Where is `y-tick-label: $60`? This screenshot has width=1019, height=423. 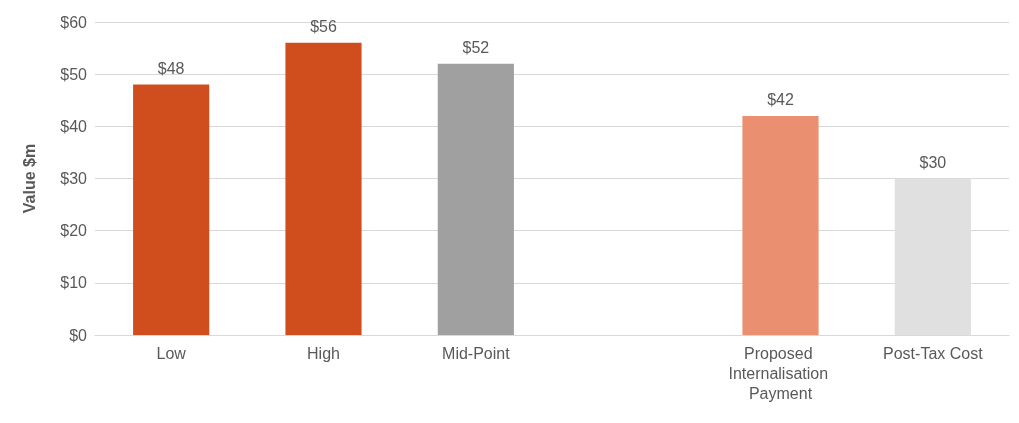 y-tick-label: $60 is located at coordinates (74, 22).